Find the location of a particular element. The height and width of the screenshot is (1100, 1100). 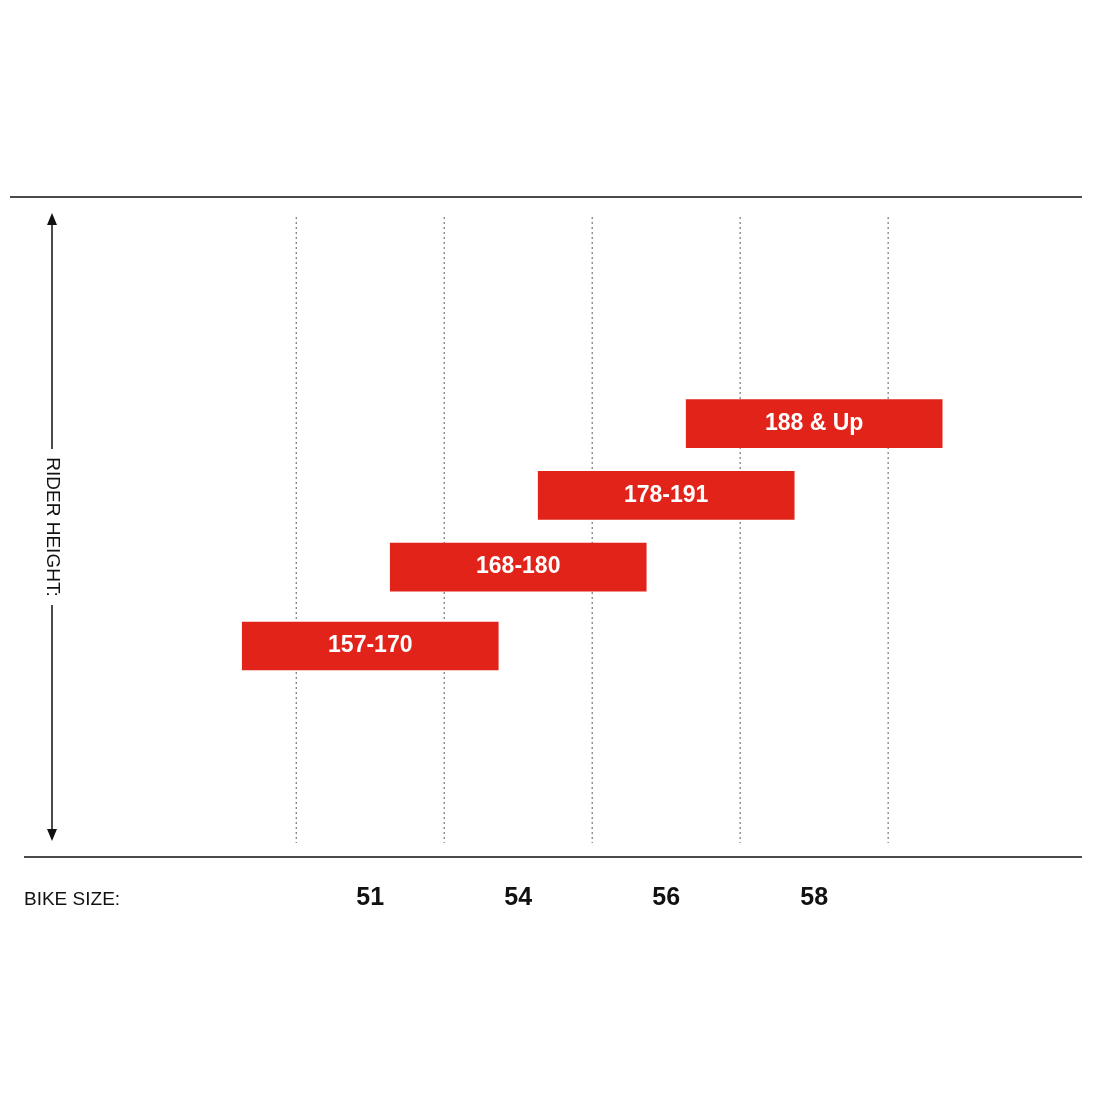

text: BIKE SIZE: is located at coordinates (72, 899).